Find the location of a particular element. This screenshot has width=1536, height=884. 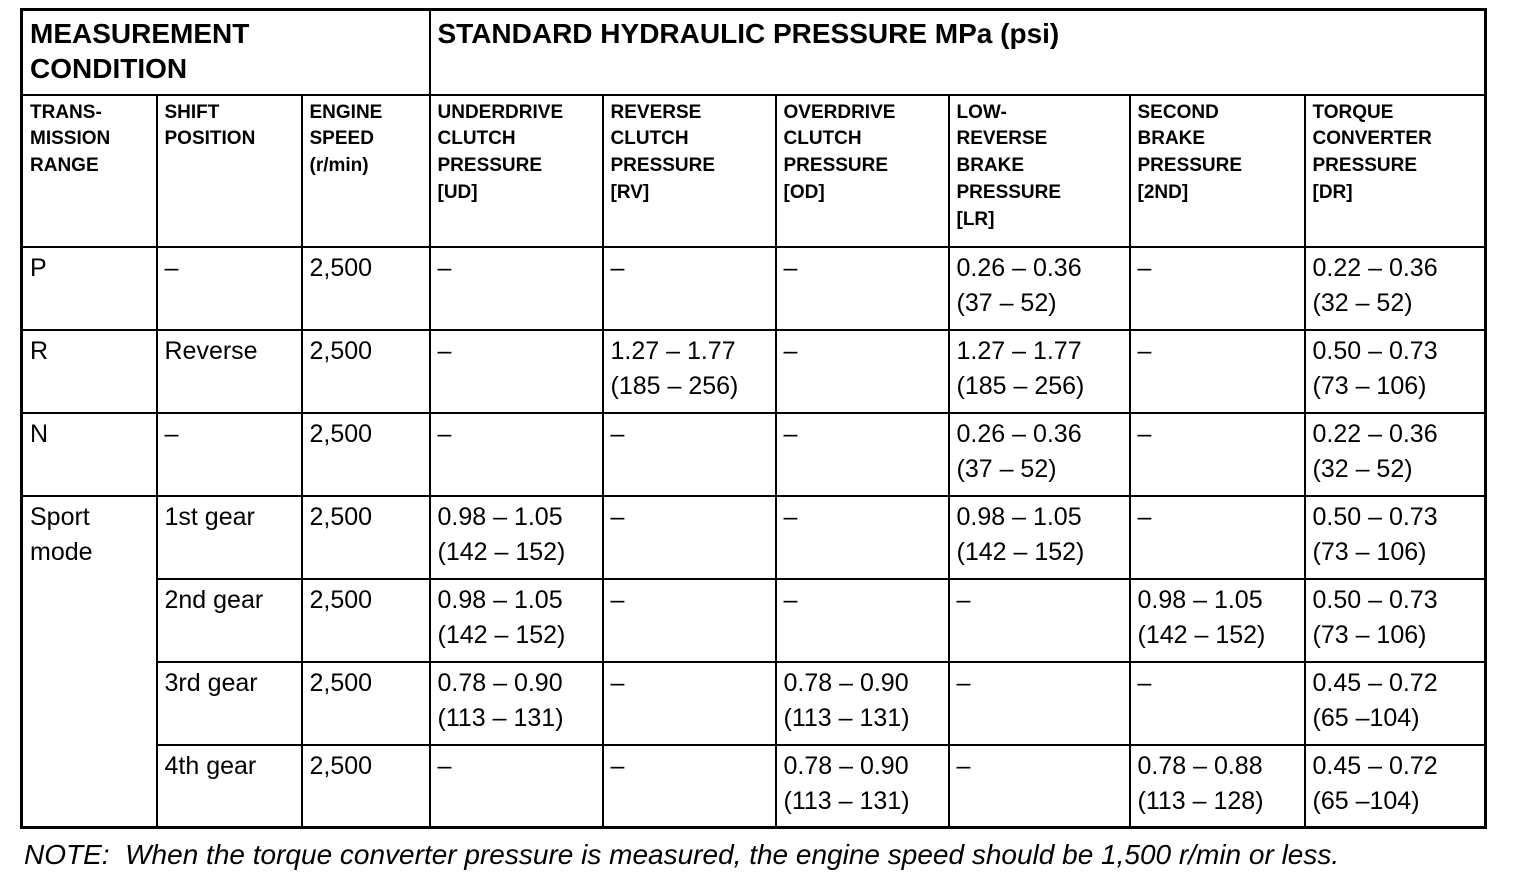

col-header-shift-position: SHIFT POSITION is located at coordinates (229, 170).